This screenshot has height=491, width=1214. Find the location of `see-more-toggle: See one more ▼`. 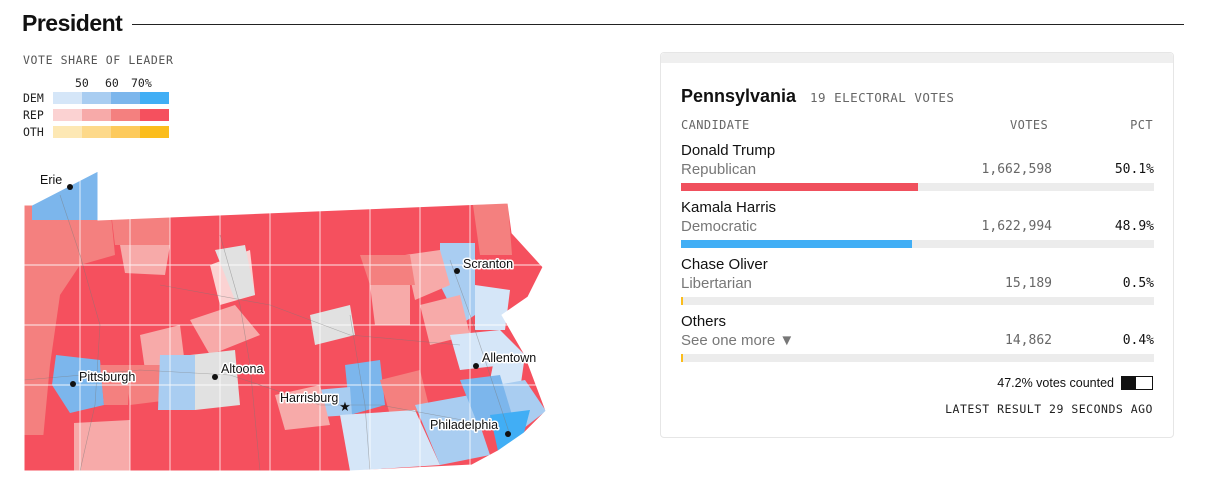

see-more-toggle: See one more ▼ is located at coordinates (738, 340).